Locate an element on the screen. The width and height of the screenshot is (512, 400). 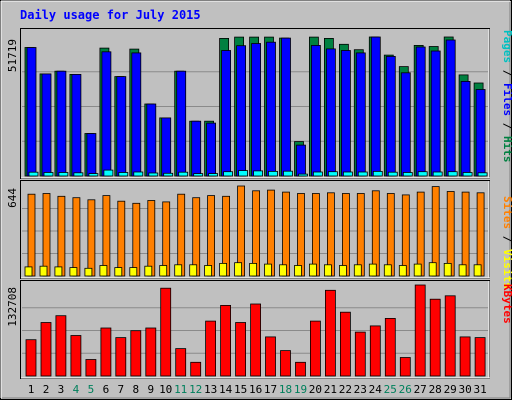
day-label: 25 is located at coordinates (390, 389).